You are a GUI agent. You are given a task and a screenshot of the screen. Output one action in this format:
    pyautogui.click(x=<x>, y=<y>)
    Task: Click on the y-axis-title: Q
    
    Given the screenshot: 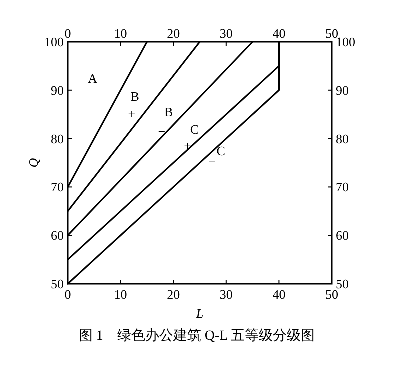 What is the action you would take?
    pyautogui.click(x=33, y=163)
    